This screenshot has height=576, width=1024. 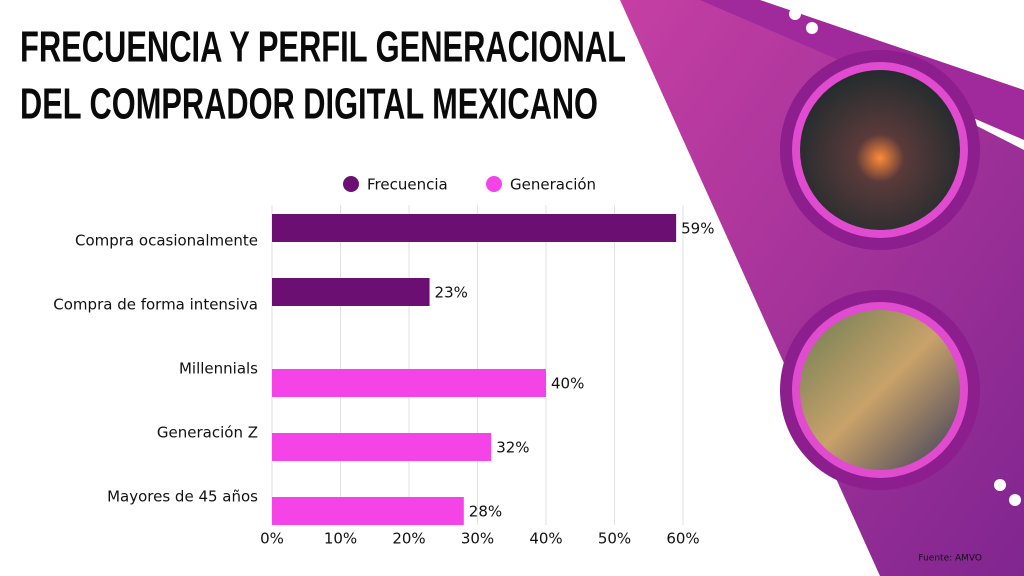 I want to click on y-tick-label: Mayores de 45 años, so click(x=182, y=497).